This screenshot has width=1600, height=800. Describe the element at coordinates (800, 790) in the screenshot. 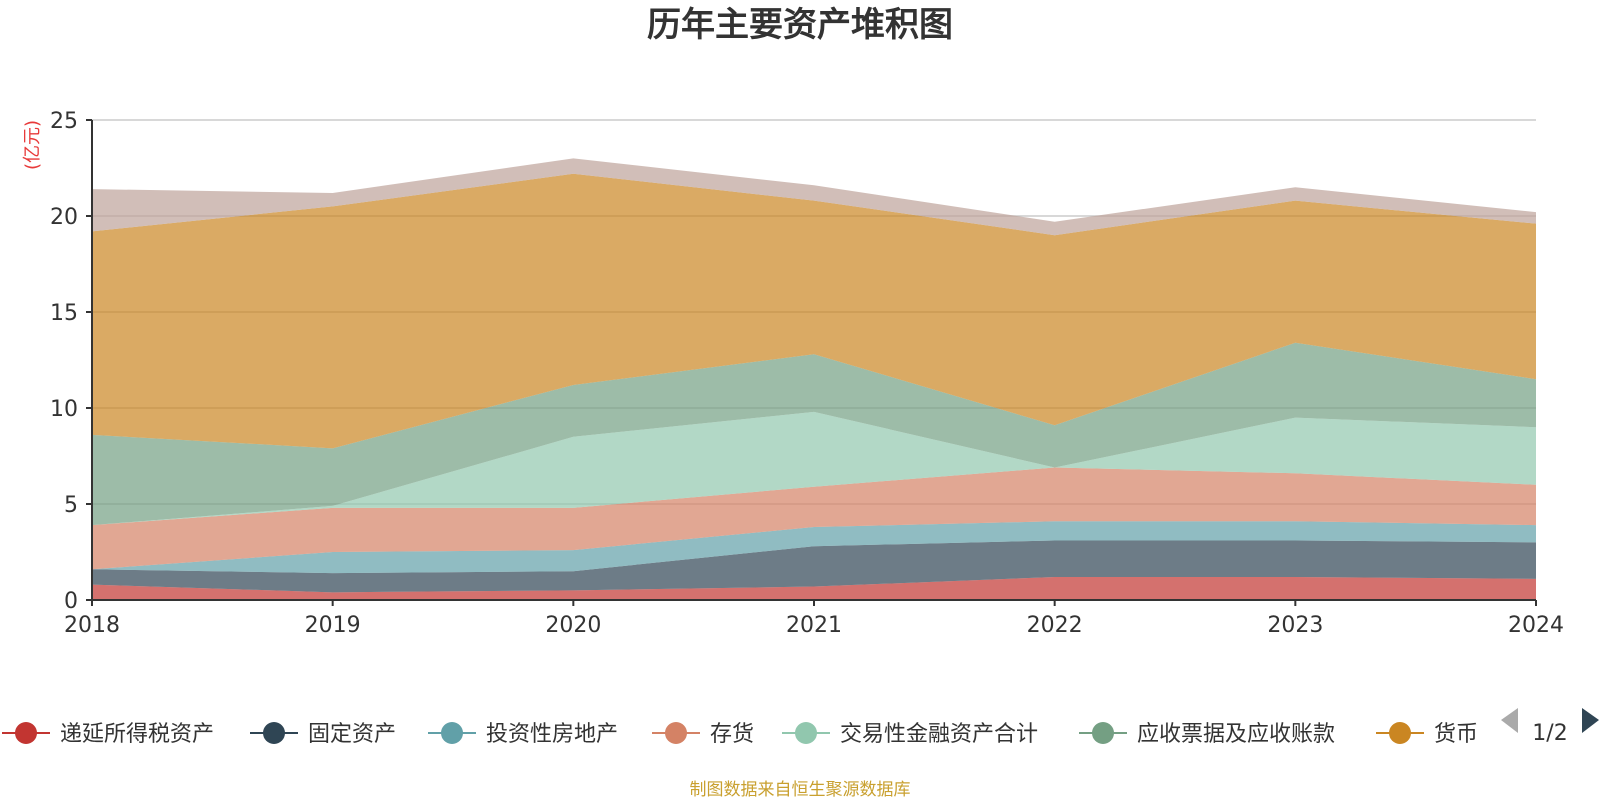

I see `data-source-note: 制图数据来自恒生聚源数据库` at that location.